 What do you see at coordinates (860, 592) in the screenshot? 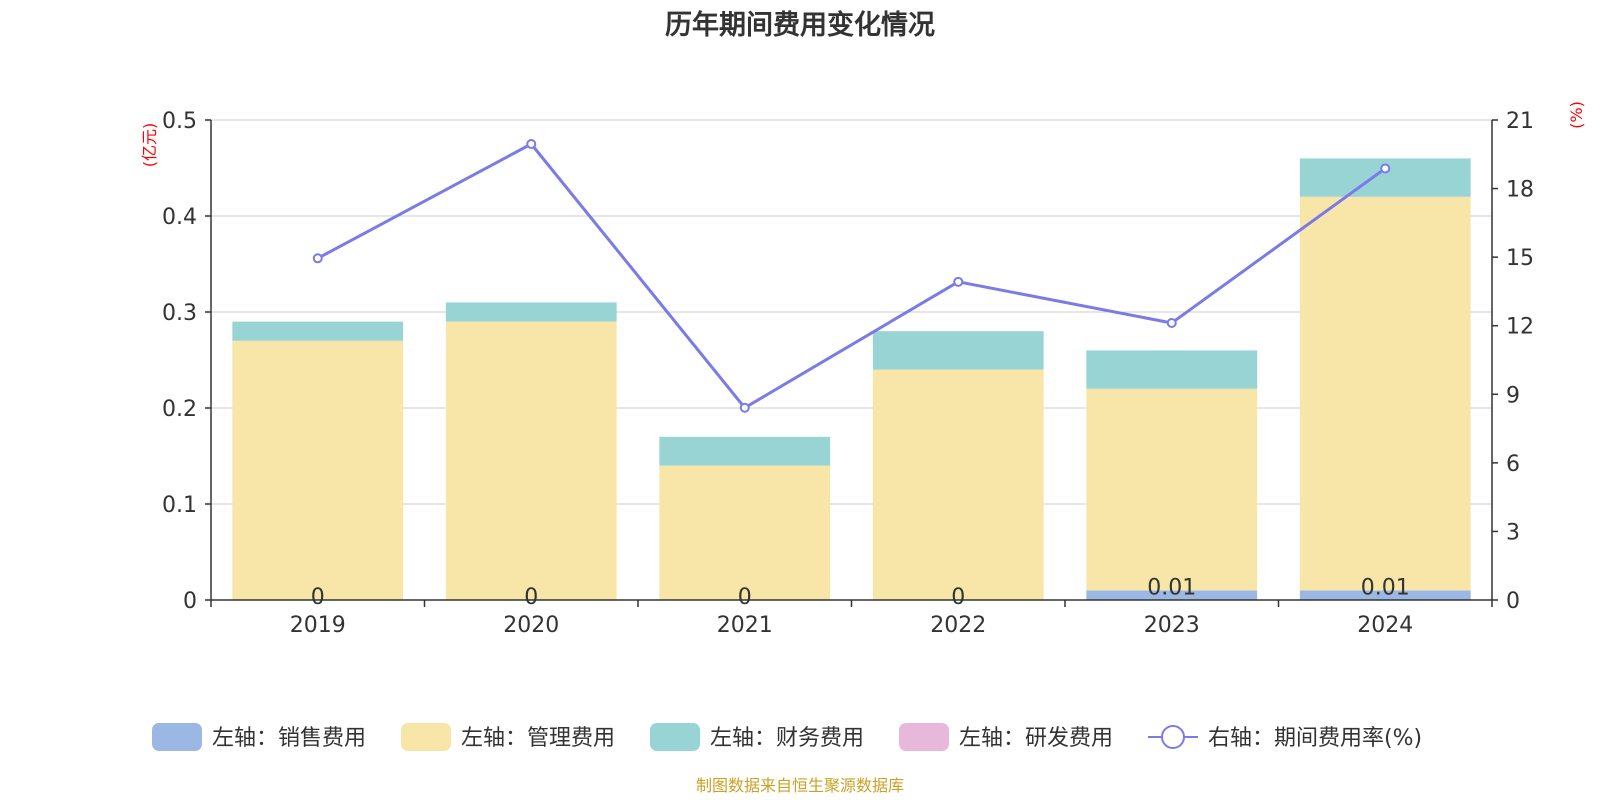
I see `bar-data-labels: 0 0 0 0 0.01 0.01` at bounding box center [860, 592].